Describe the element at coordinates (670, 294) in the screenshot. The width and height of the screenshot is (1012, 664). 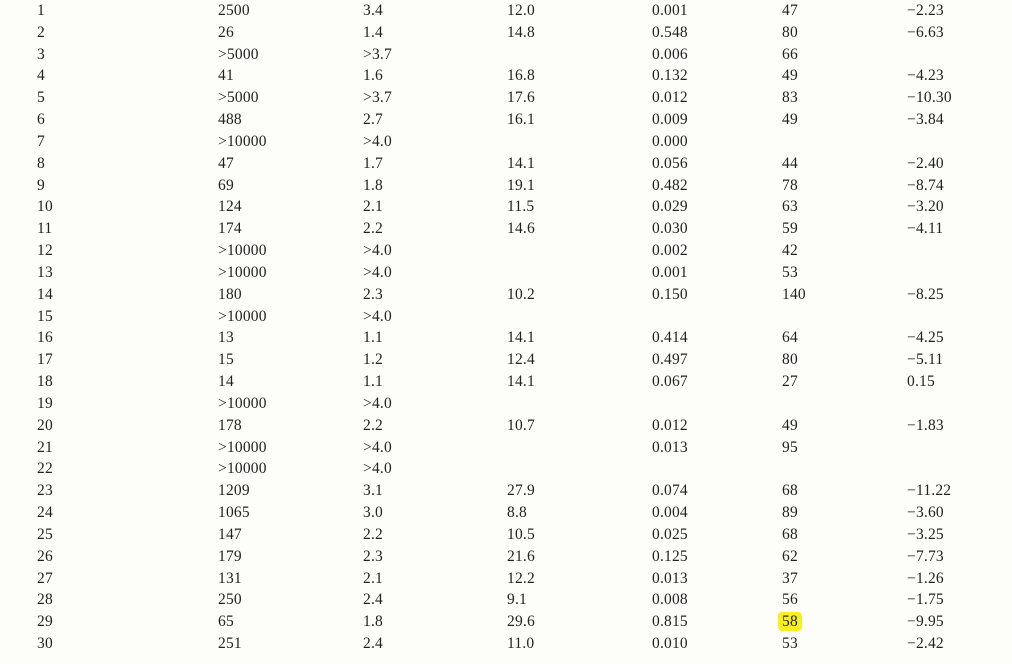
I see `table-cell: 0.150` at that location.